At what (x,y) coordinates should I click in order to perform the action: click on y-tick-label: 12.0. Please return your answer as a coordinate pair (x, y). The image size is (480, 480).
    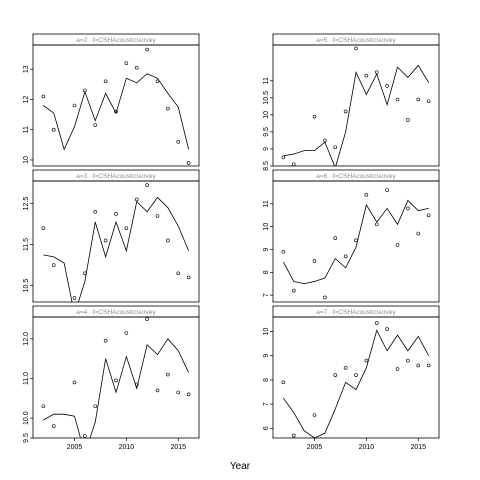
    Looking at the image, I should click on (26, 339).